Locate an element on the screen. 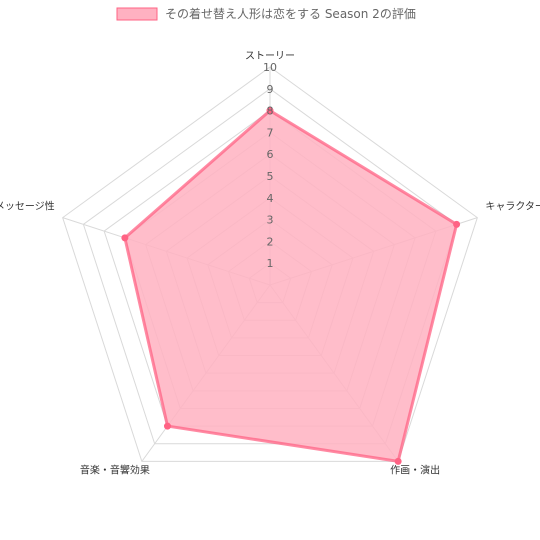  tick-label: 1 is located at coordinates (270, 263).